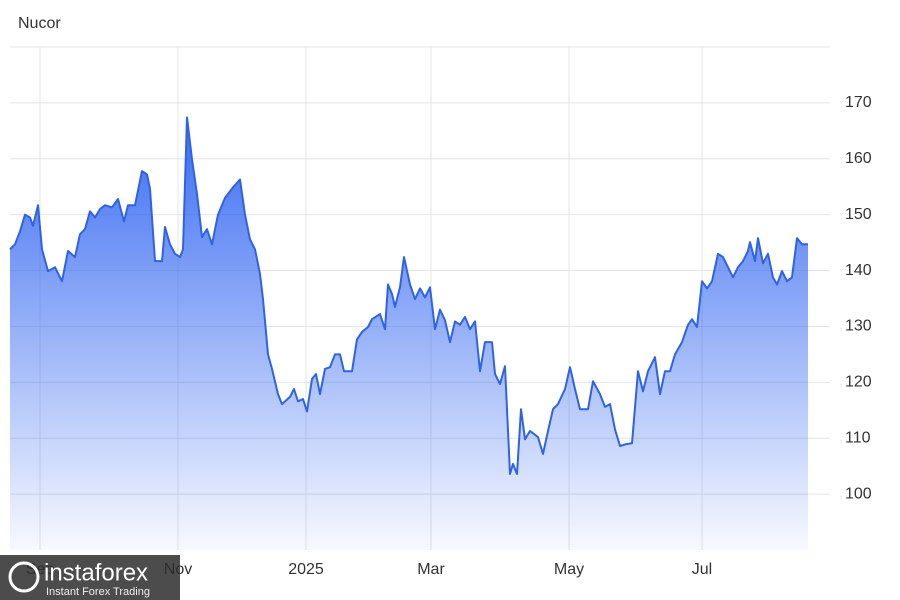 The height and width of the screenshot is (600, 900). What do you see at coordinates (96, 572) in the screenshot?
I see `watermark-brand: instaforex` at bounding box center [96, 572].